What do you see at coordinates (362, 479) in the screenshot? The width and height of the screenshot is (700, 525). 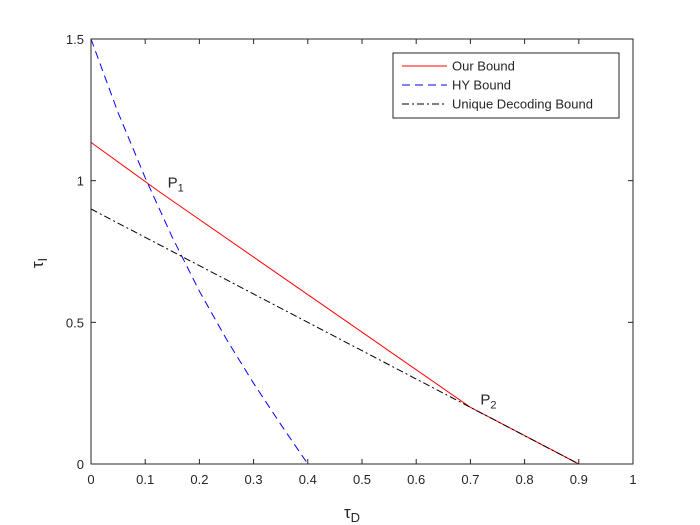 I see `x-tick-label: 0.5` at bounding box center [362, 479].